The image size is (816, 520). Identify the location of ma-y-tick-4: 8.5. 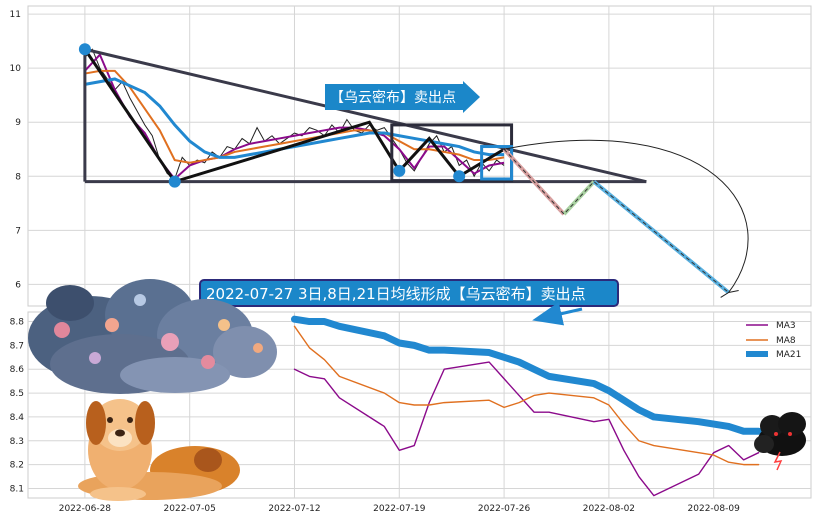
(17, 394).